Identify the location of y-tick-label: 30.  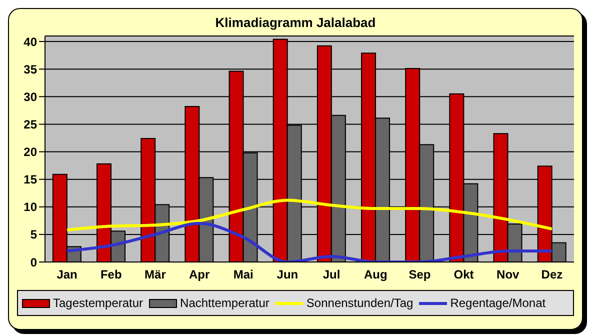
(31, 97).